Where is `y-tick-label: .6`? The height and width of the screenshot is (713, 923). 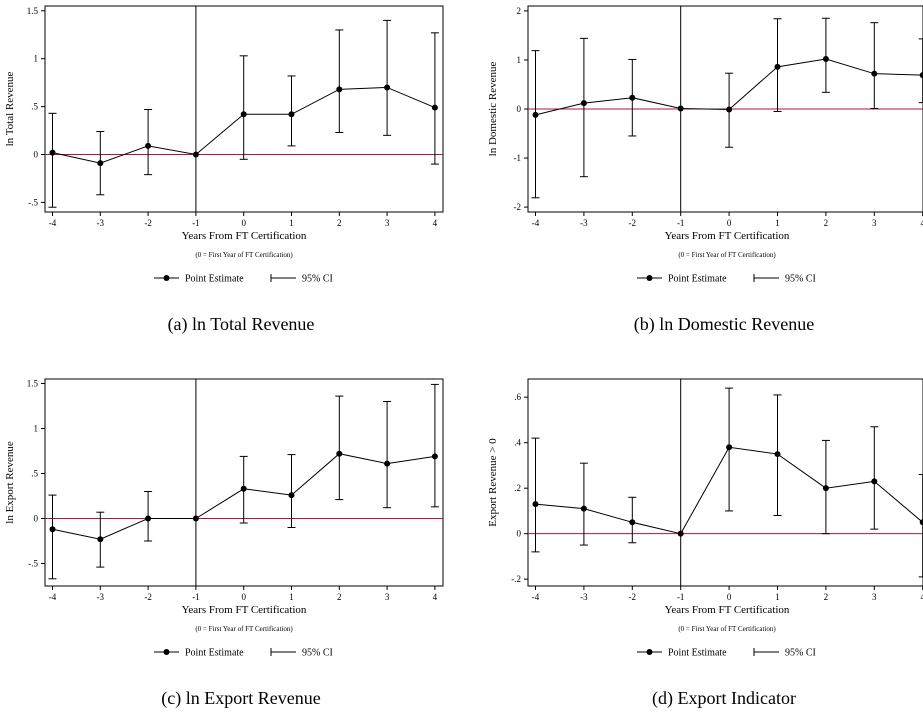
y-tick-label: .6 is located at coordinates (517, 397).